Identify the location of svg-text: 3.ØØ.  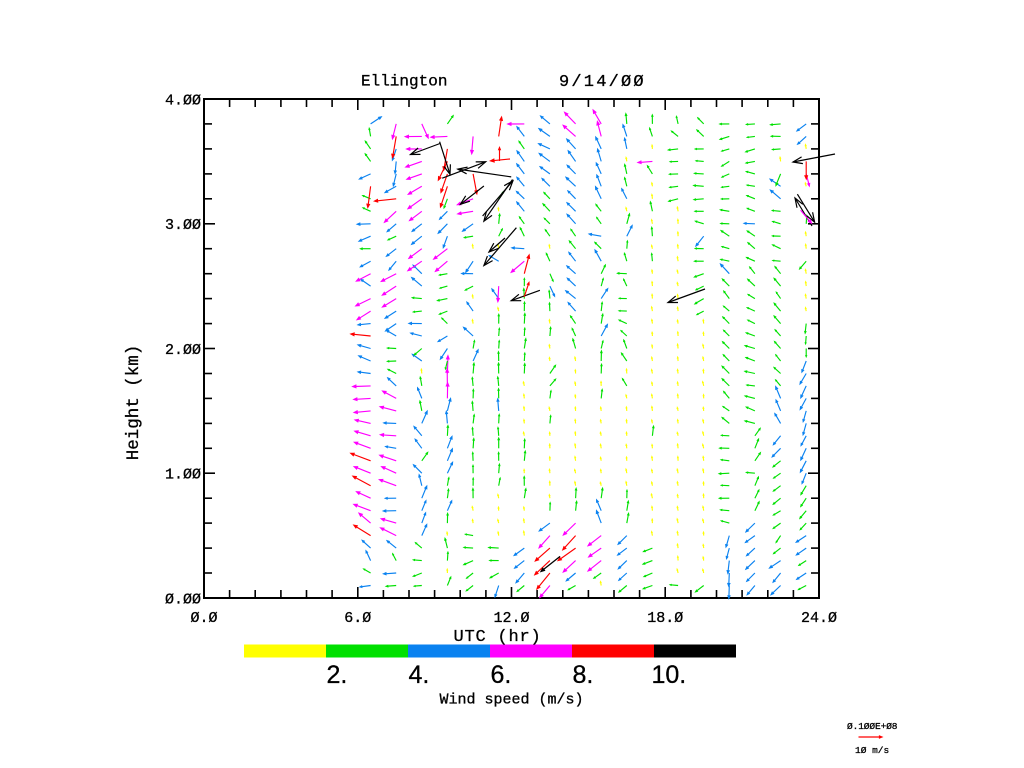
(183, 225).